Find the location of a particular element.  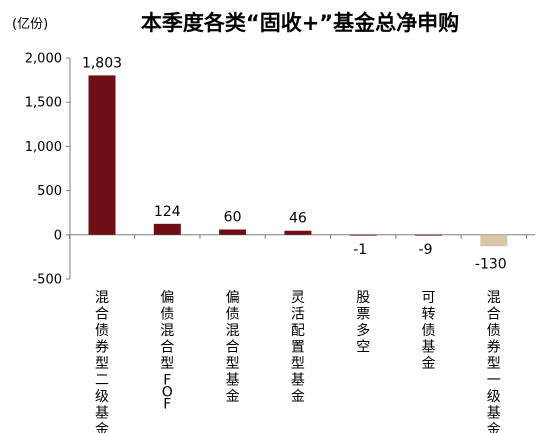

category-label: 混合债券型二级基金 is located at coordinates (102, 361).